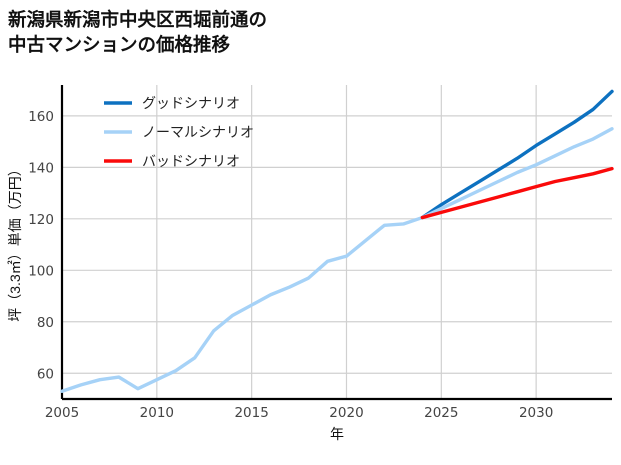 The image size is (621, 465). I want to click on x-tick-2030: 2030, so click(536, 413).